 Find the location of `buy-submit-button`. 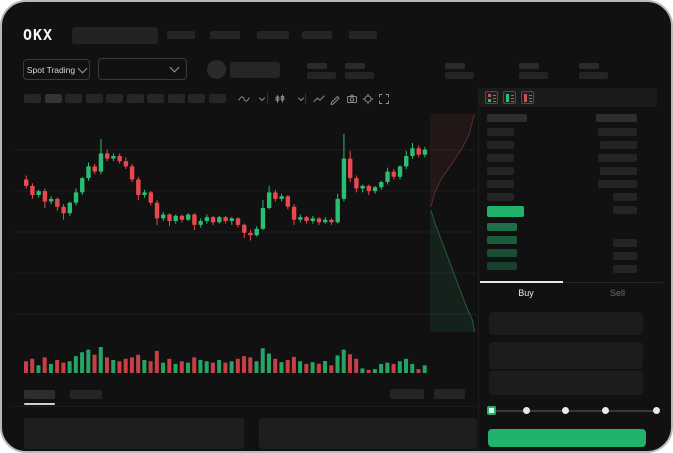

buy-submit-button is located at coordinates (567, 438).